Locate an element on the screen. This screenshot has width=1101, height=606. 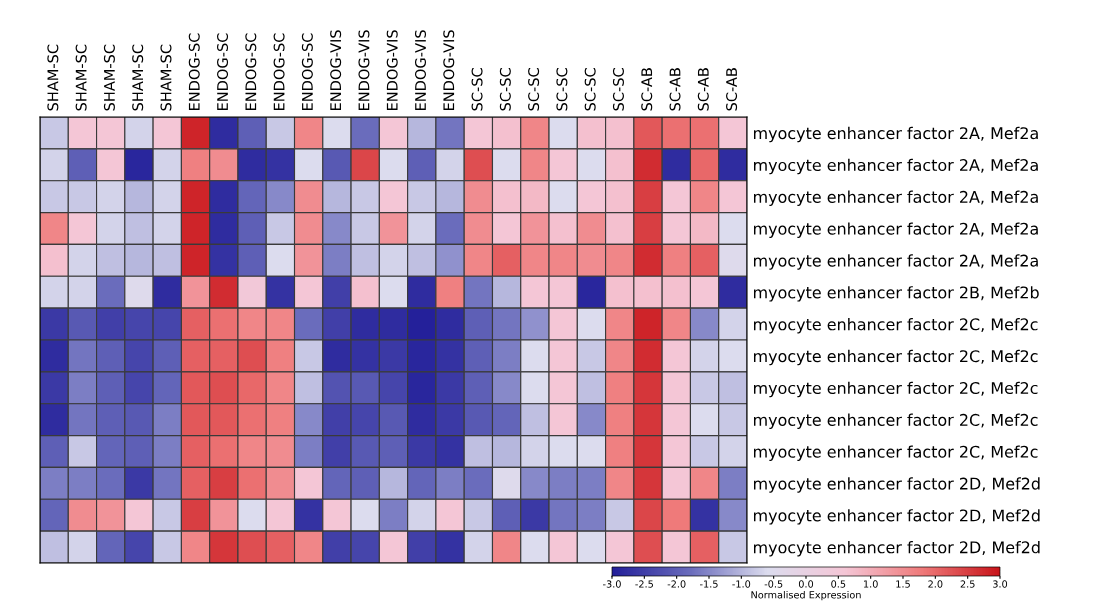
color-bar-label: 2.0 is located at coordinates (935, 584).